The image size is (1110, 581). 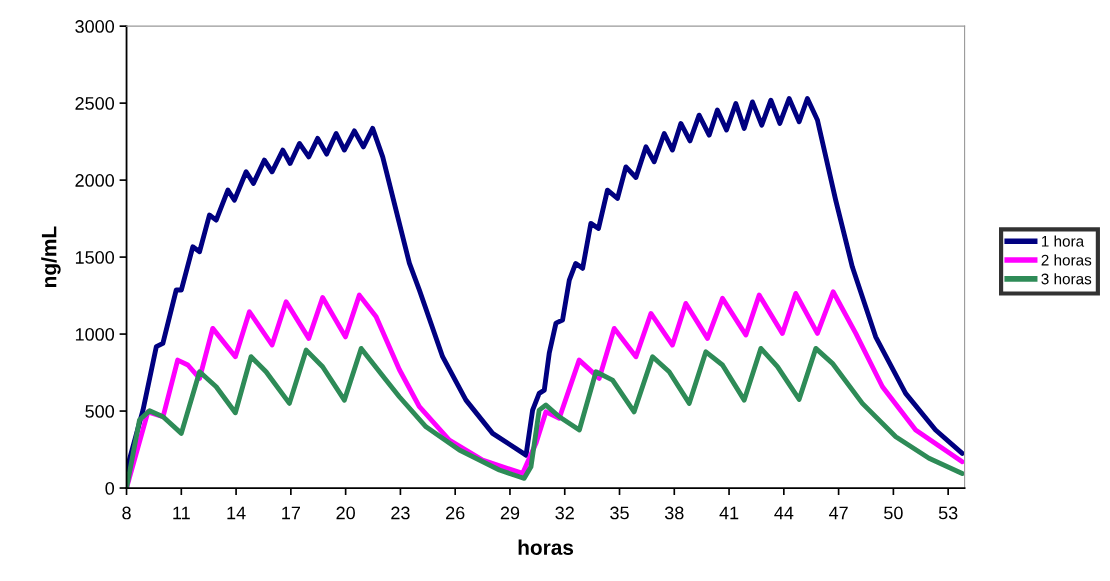 What do you see at coordinates (948, 513) in the screenshot?
I see `x-tick-label: 53` at bounding box center [948, 513].